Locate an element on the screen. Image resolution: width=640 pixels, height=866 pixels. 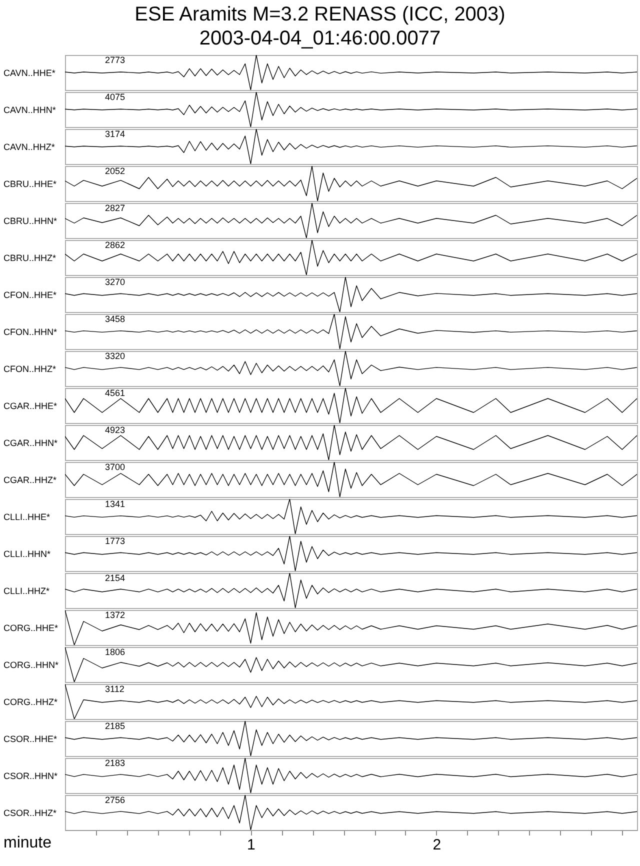
annotation: 2154 is located at coordinates (115, 578).